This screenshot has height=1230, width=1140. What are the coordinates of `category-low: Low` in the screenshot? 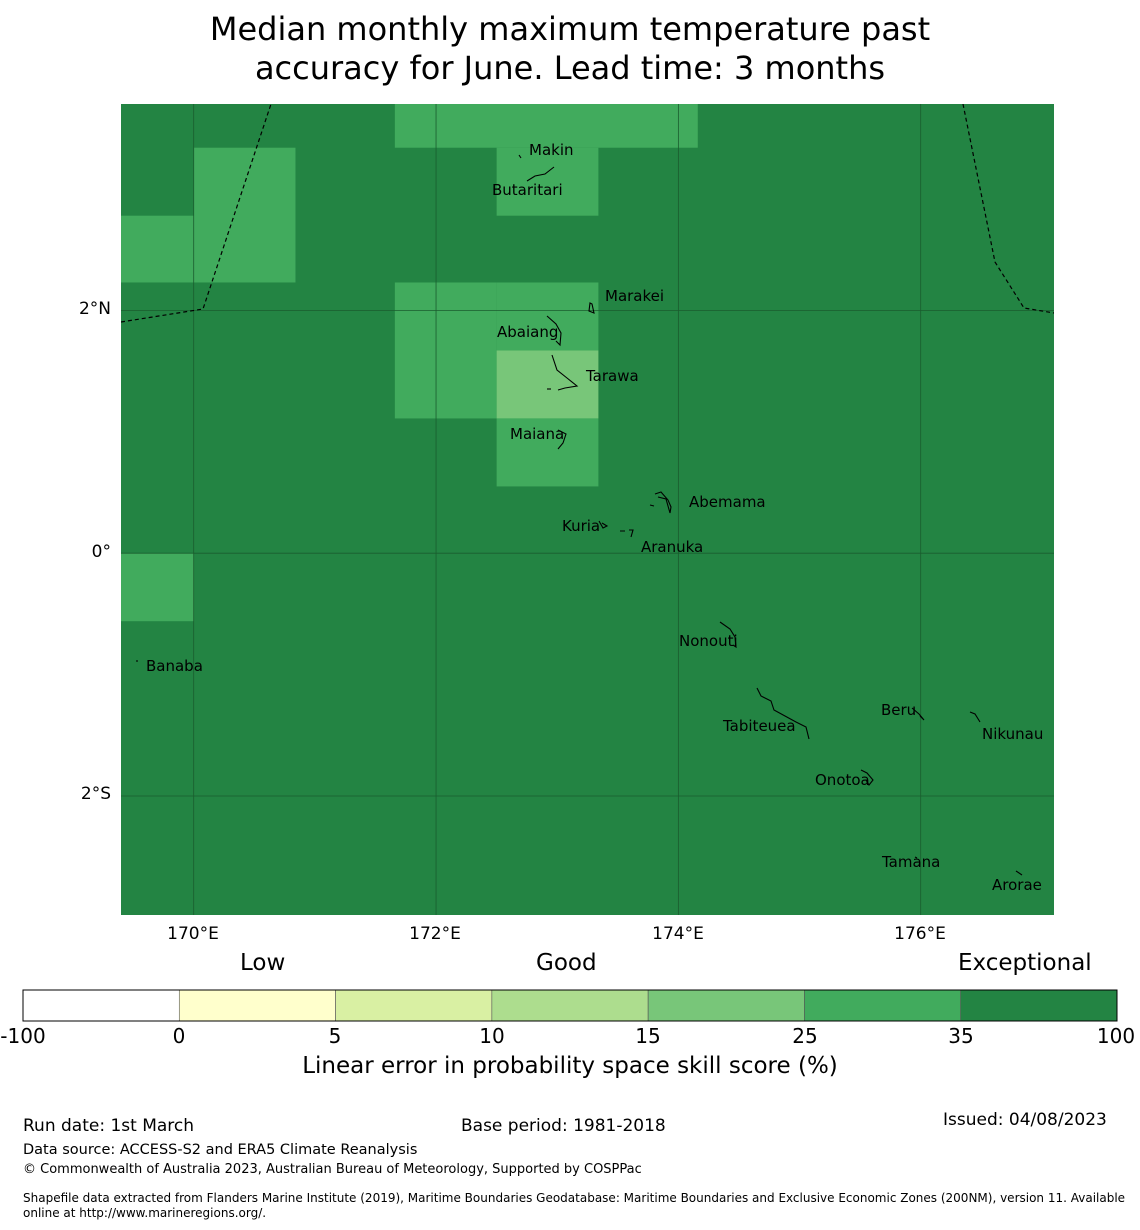 It's located at (263, 963).